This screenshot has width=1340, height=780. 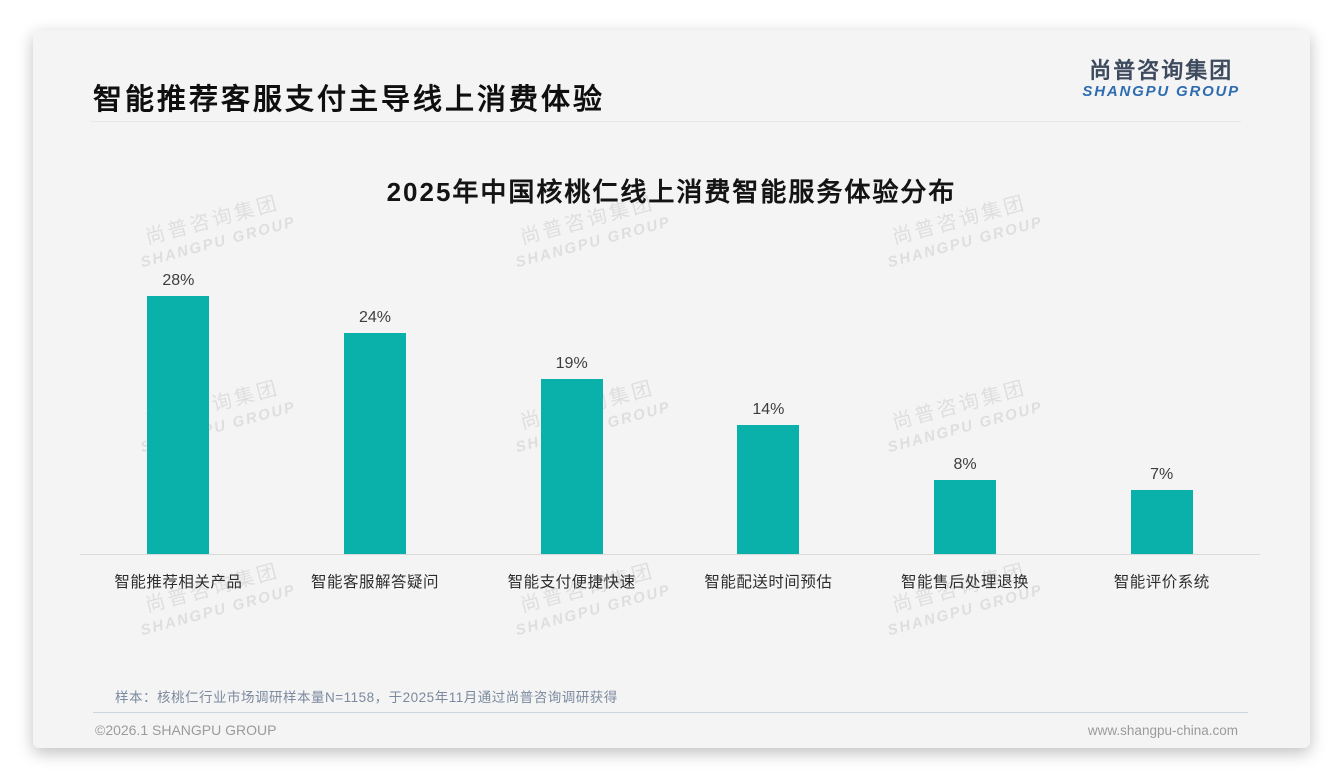 What do you see at coordinates (1162, 730) in the screenshot?
I see `website-url: www.shangpu-china.com` at bounding box center [1162, 730].